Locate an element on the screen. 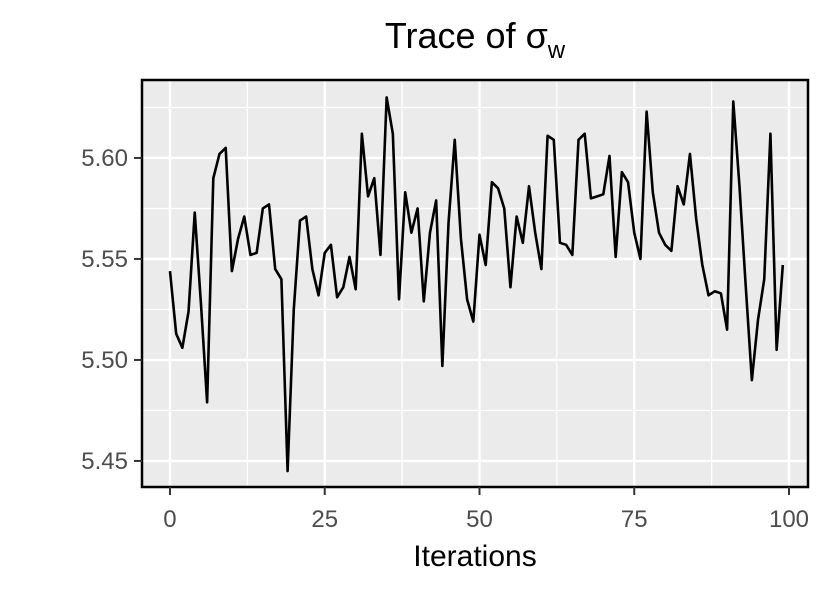 This screenshot has height=593, width=830. x-tick-label: 100 is located at coordinates (789, 519).